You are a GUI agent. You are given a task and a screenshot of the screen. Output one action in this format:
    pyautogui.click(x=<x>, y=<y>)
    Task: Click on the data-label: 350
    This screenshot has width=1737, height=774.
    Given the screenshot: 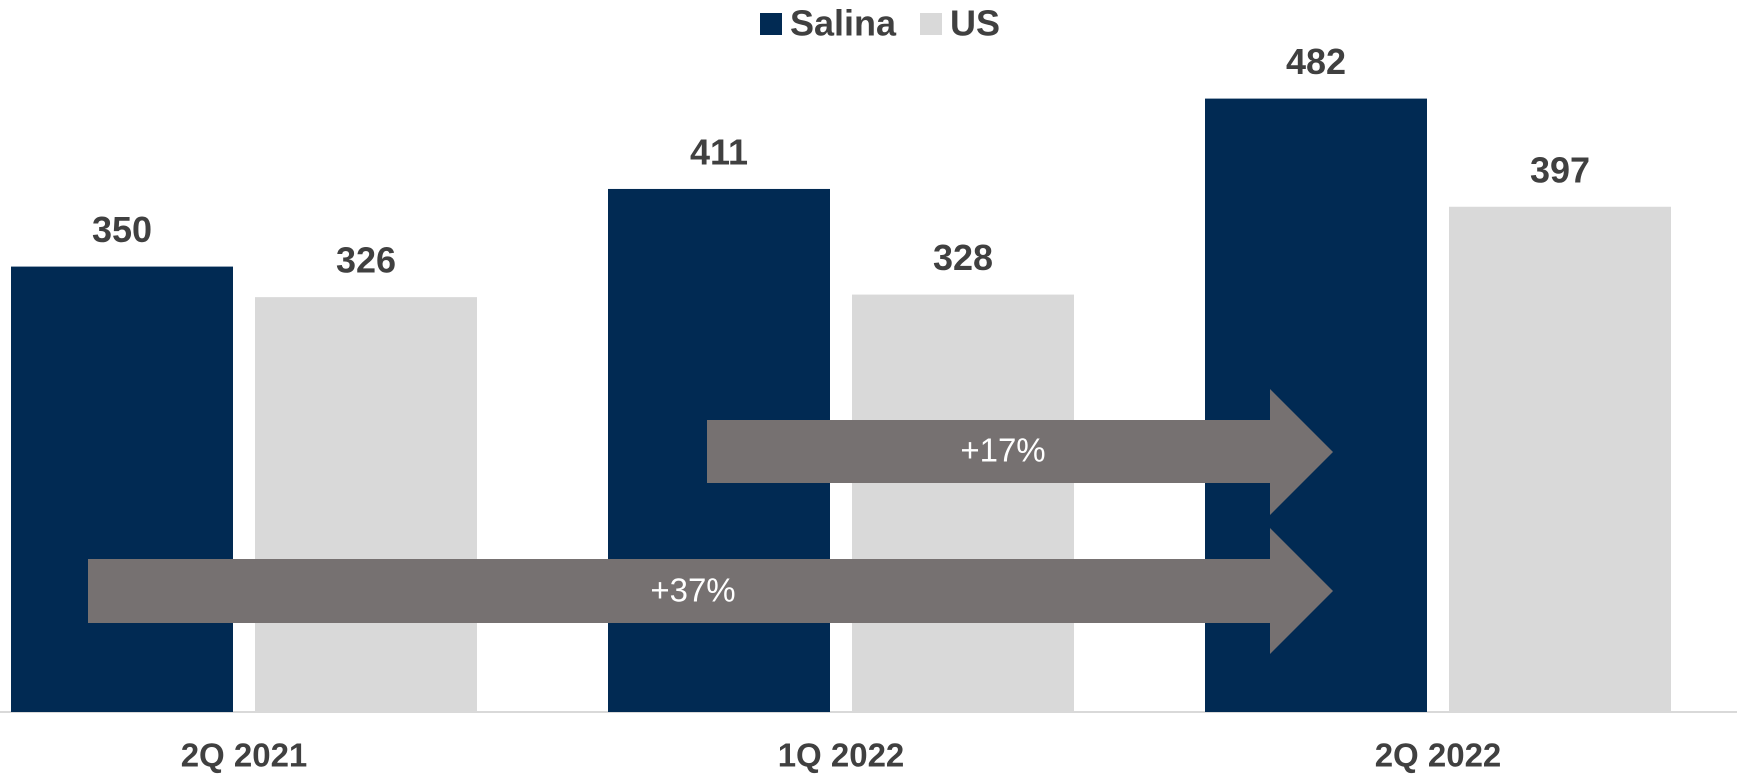 What is the action you would take?
    pyautogui.click(x=122, y=229)
    